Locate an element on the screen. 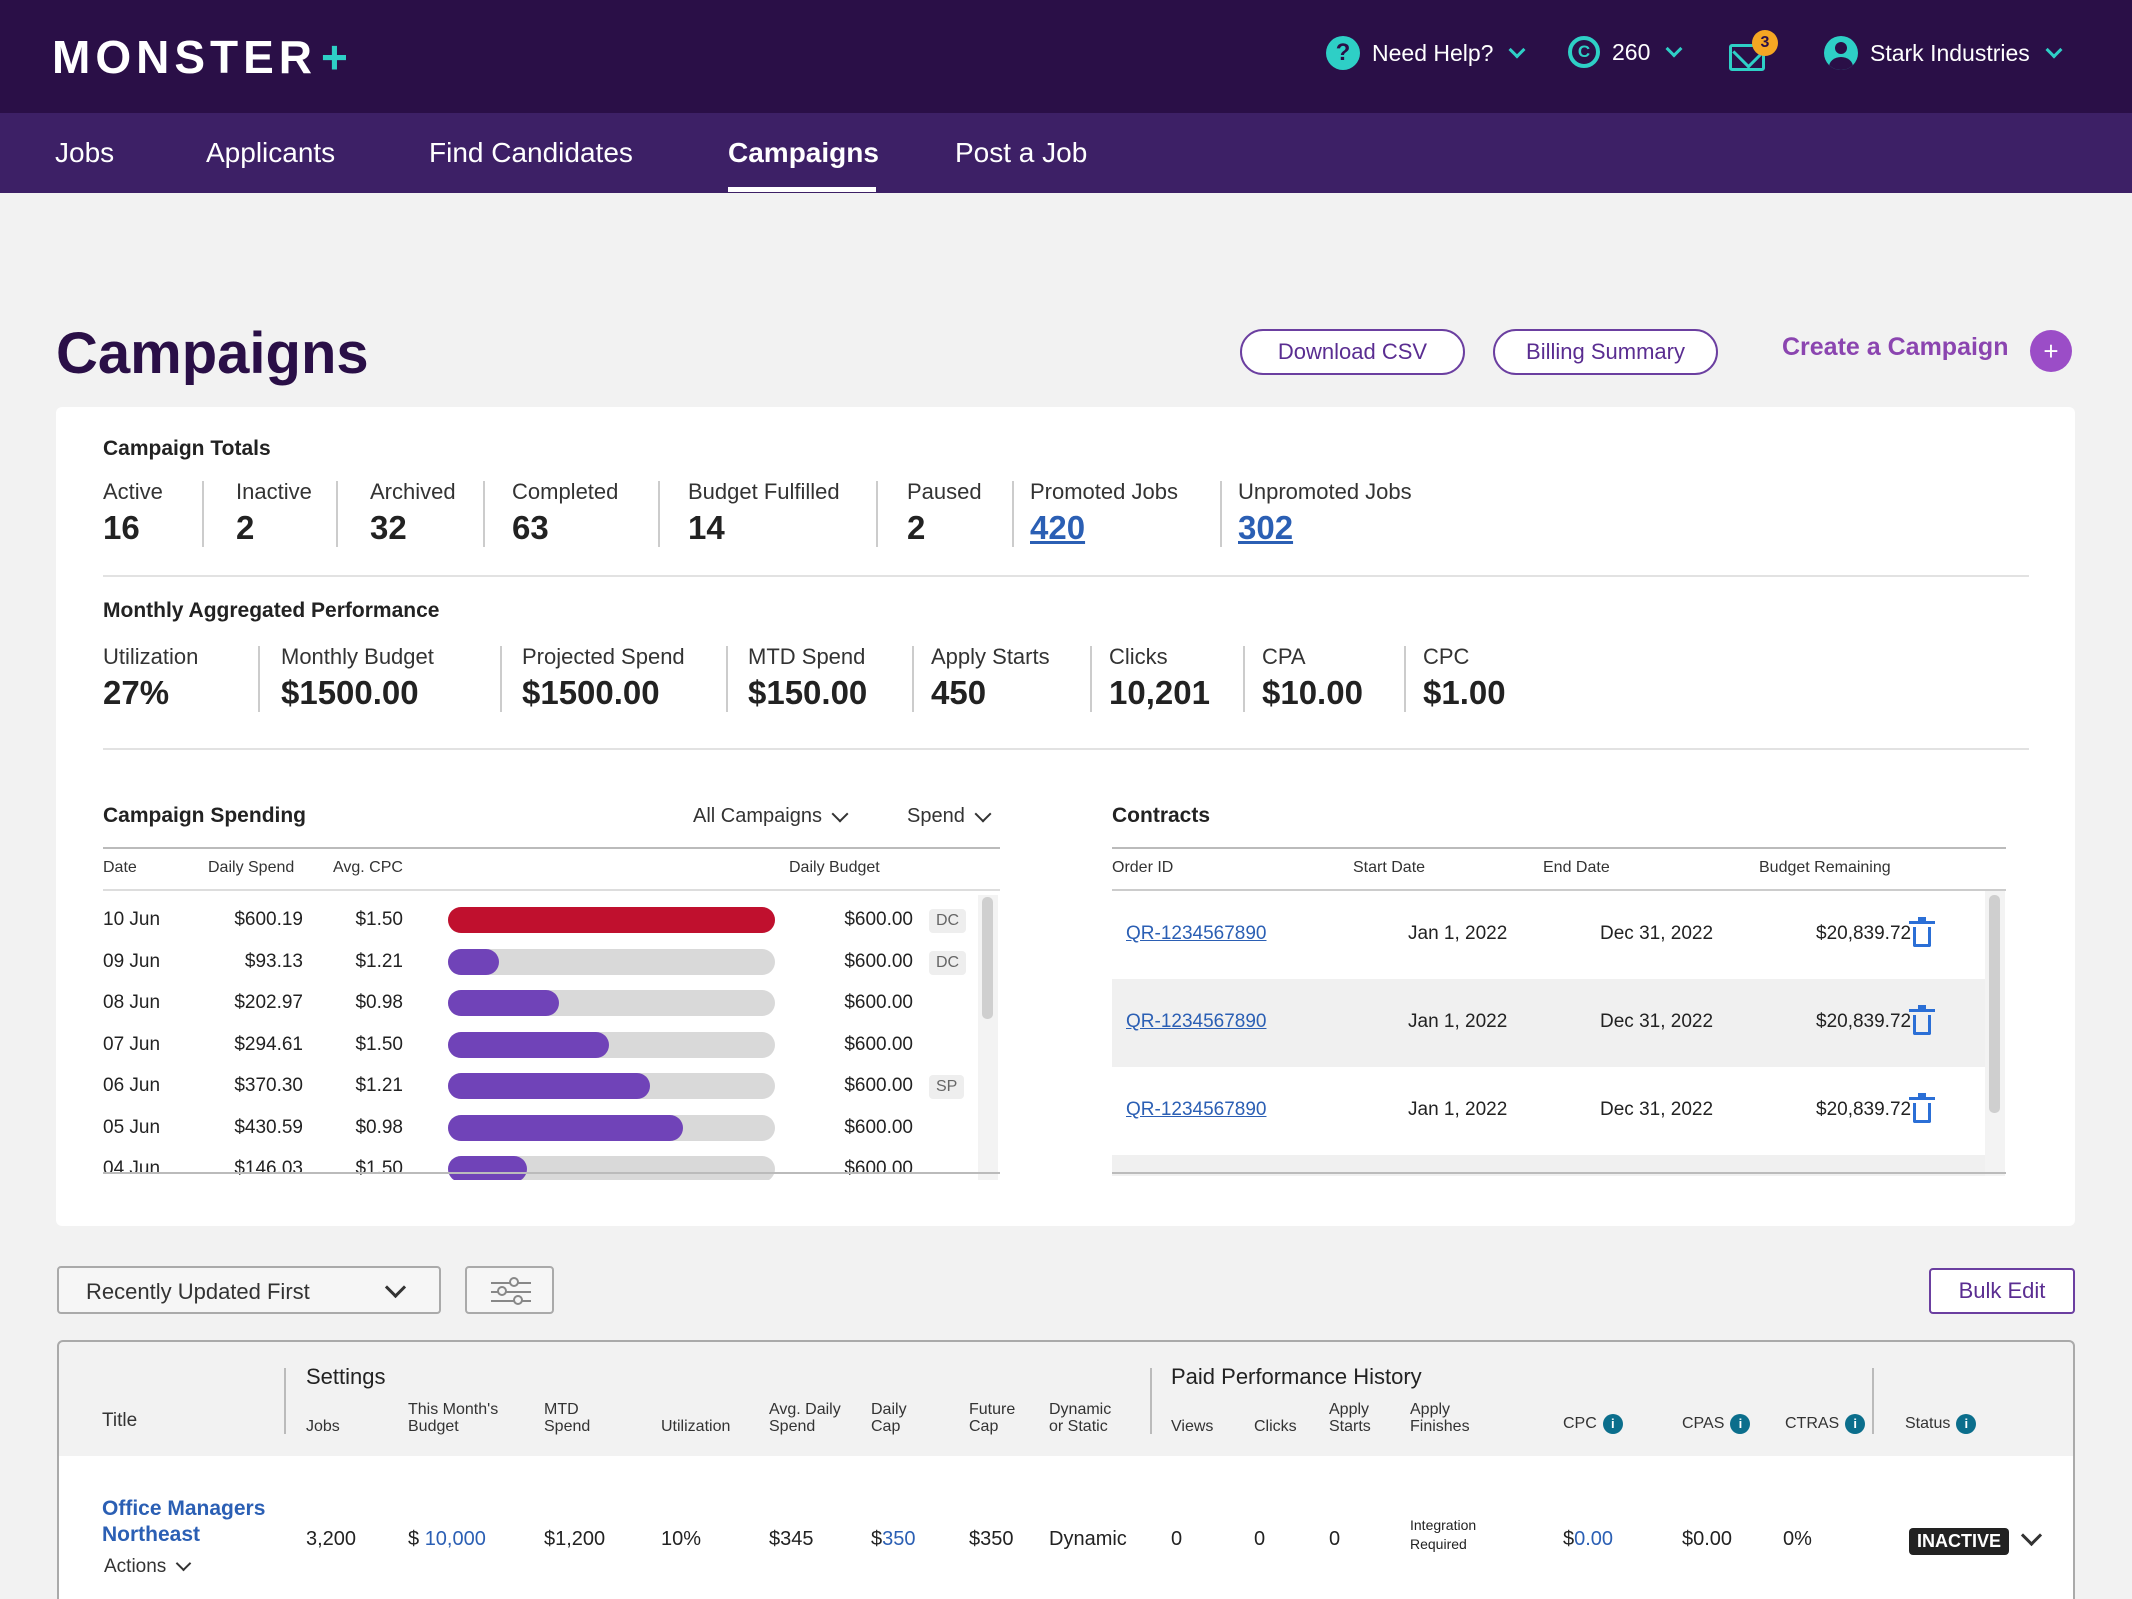 The image size is (2132, 1599). nav-find-candidates: Find Candidates is located at coordinates (531, 152).